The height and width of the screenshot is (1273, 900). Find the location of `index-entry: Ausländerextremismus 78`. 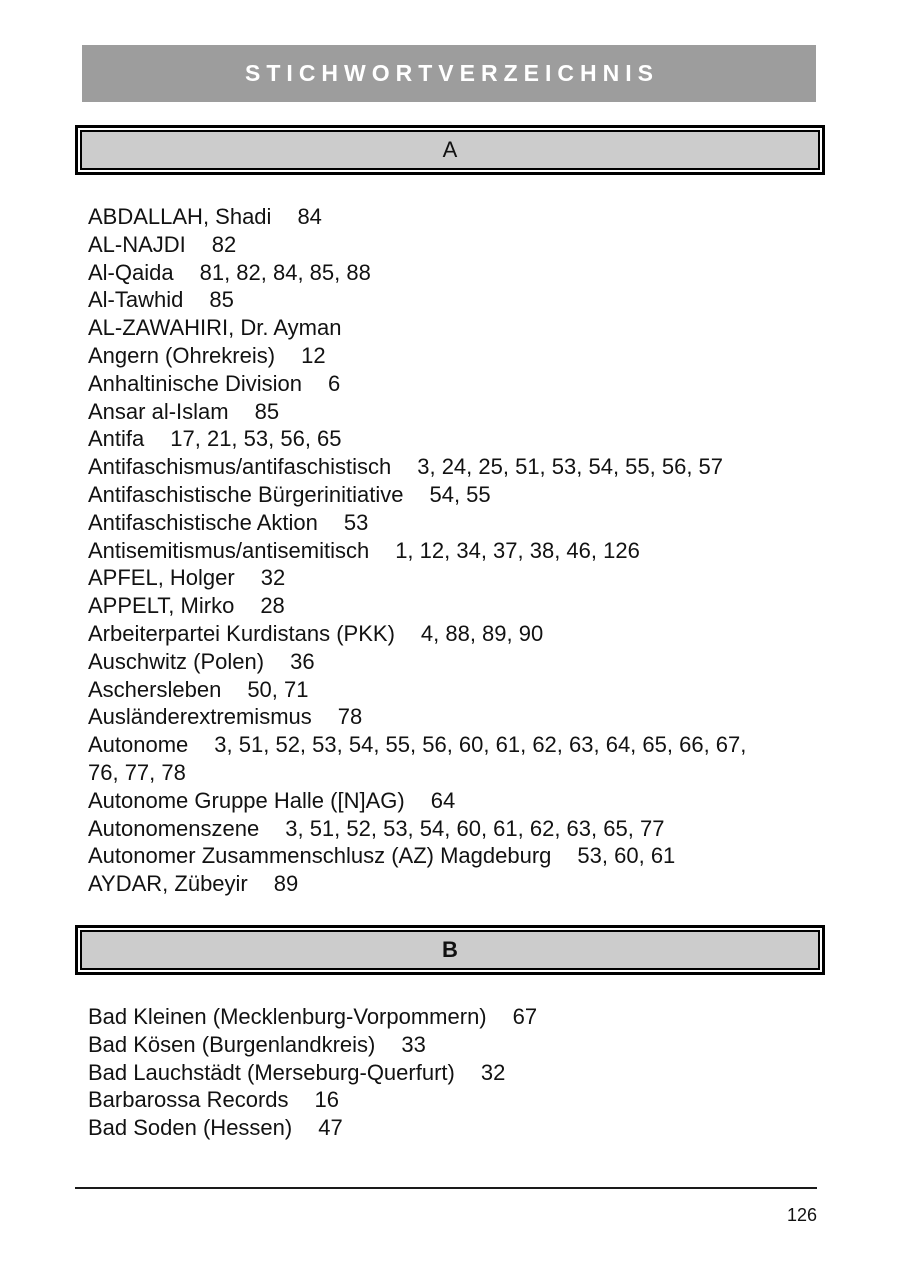

index-entry: Ausländerextremismus 78 is located at coordinates (433, 717).